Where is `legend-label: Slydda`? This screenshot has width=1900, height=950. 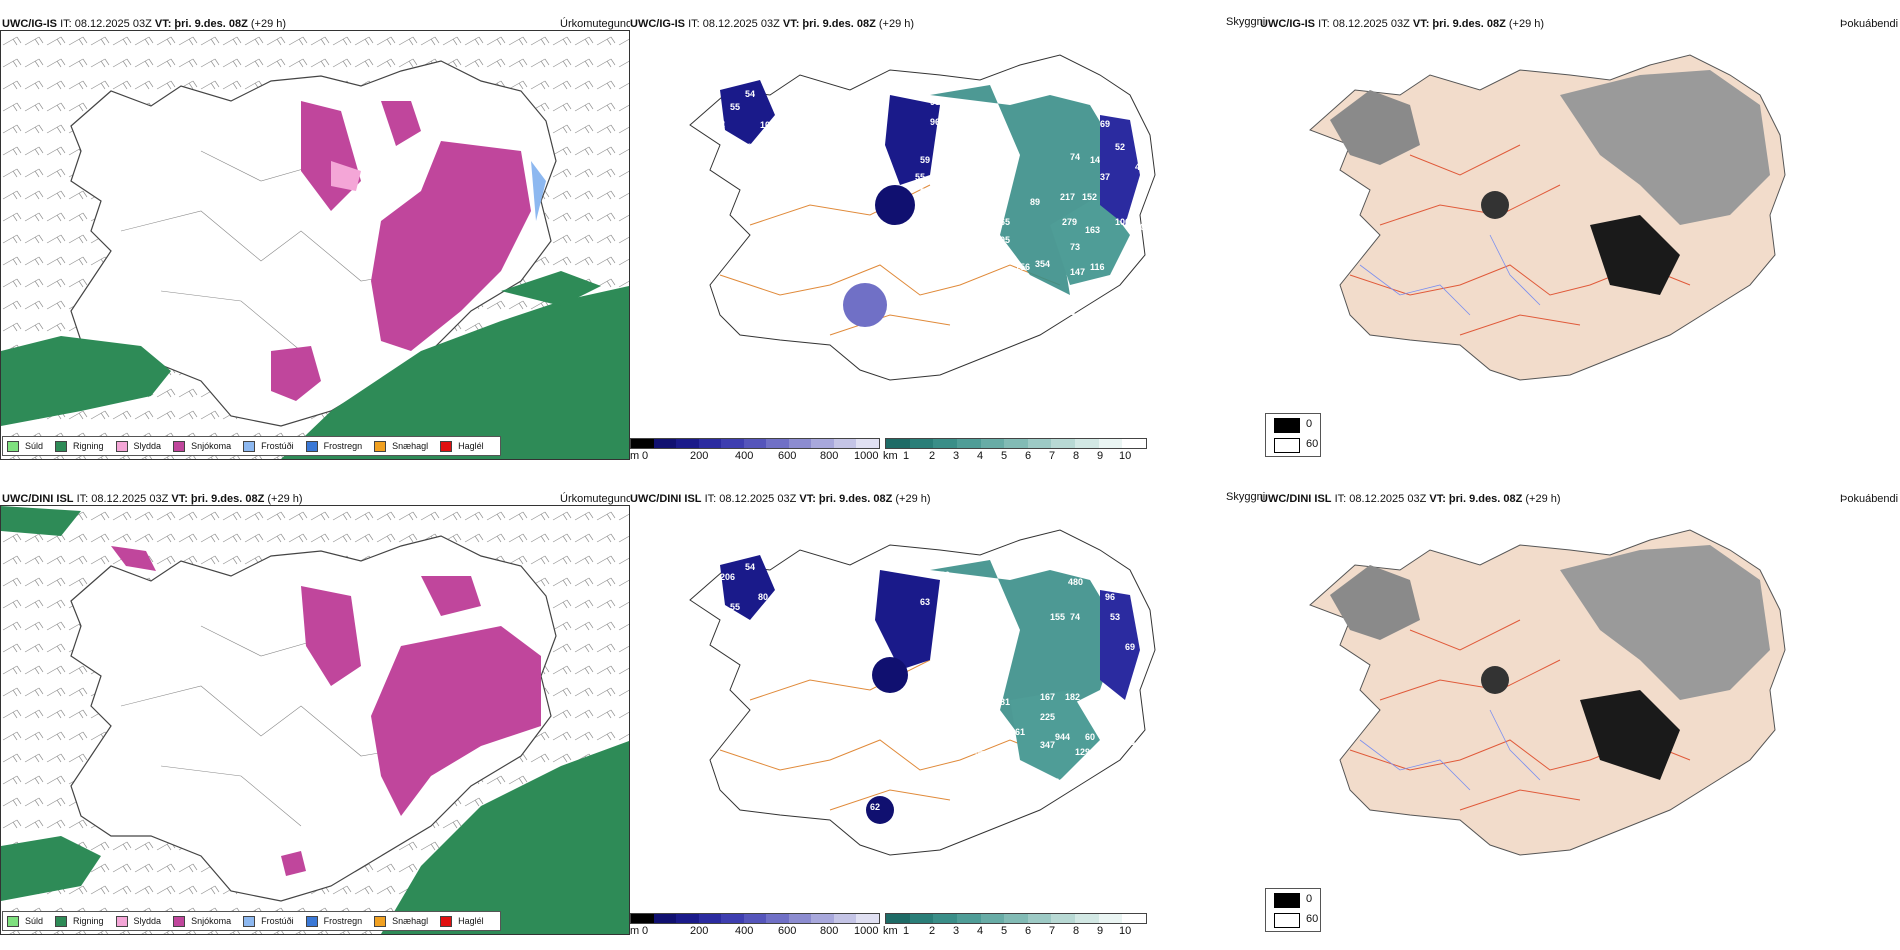 legend-label: Slydda is located at coordinates (147, 921).